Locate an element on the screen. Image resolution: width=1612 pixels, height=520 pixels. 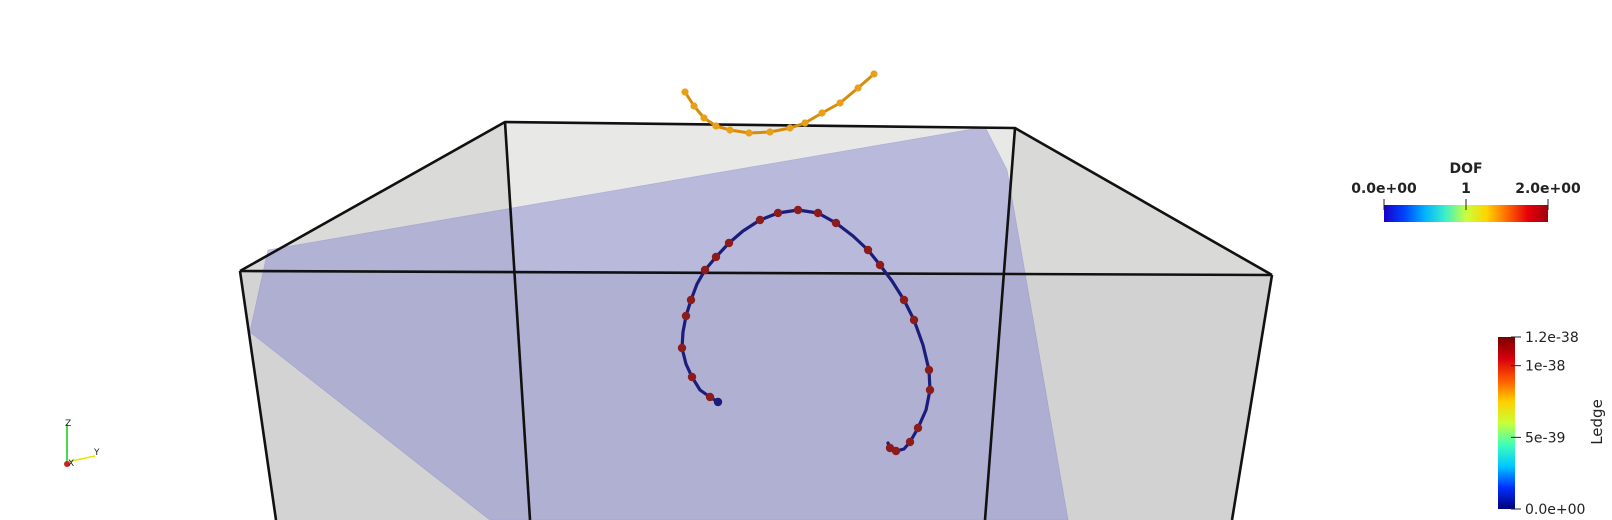
x-axis-label: X is located at coordinates (71, 464).